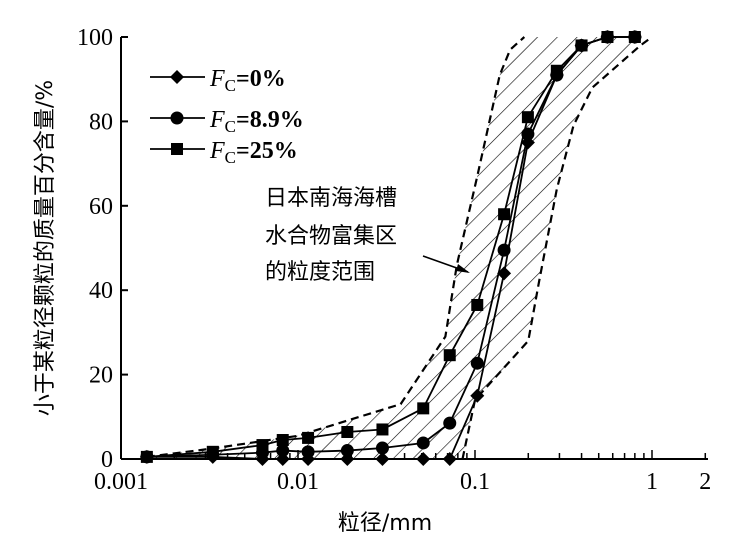 The image size is (744, 549). I want to click on band-annotation: 日本南海海槽 水合物富集区 的粒度范围, so click(367, 235).